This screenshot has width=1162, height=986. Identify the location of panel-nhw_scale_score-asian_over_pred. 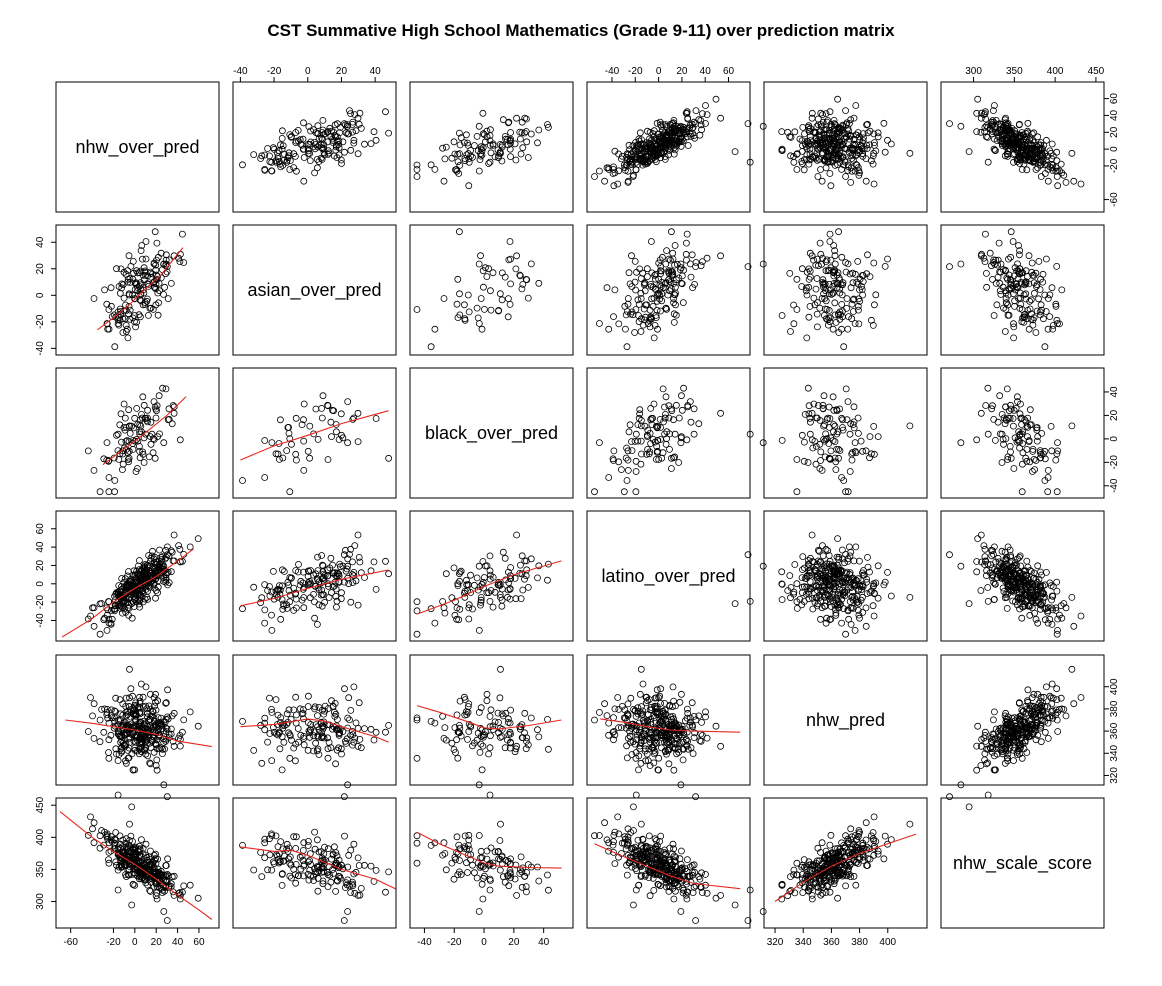
(1022, 290).